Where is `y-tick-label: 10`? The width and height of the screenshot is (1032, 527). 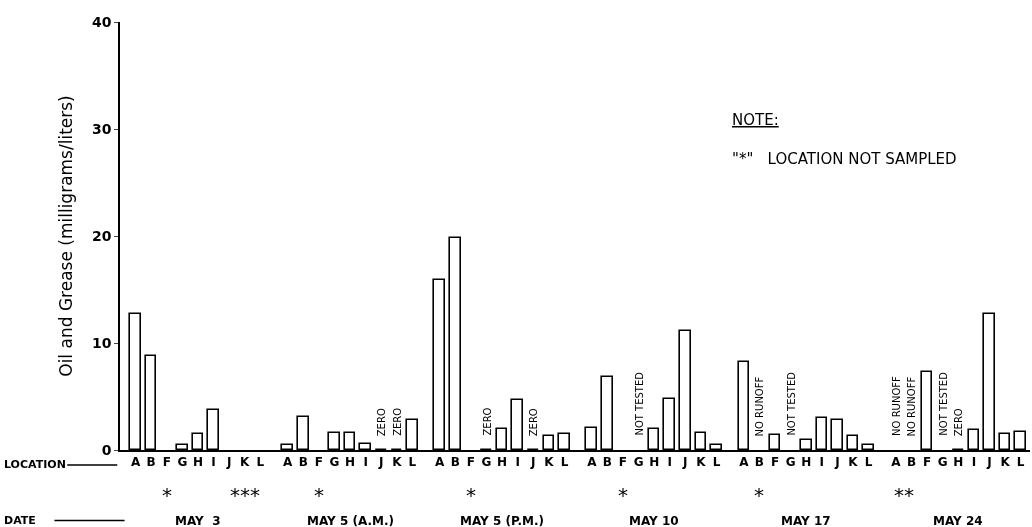
y-tick-label: 10 is located at coordinates (101, 342).